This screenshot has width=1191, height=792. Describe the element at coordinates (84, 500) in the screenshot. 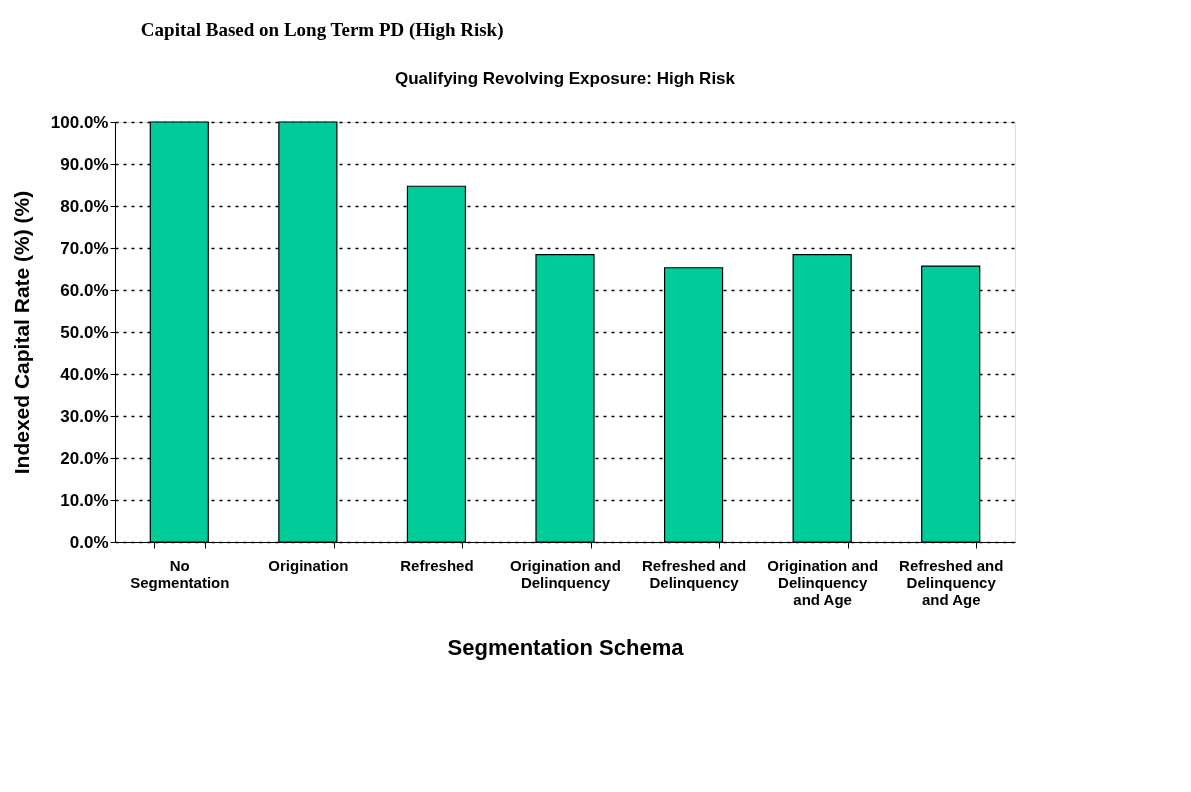

I see `y-tick-label: 10.0%` at that location.